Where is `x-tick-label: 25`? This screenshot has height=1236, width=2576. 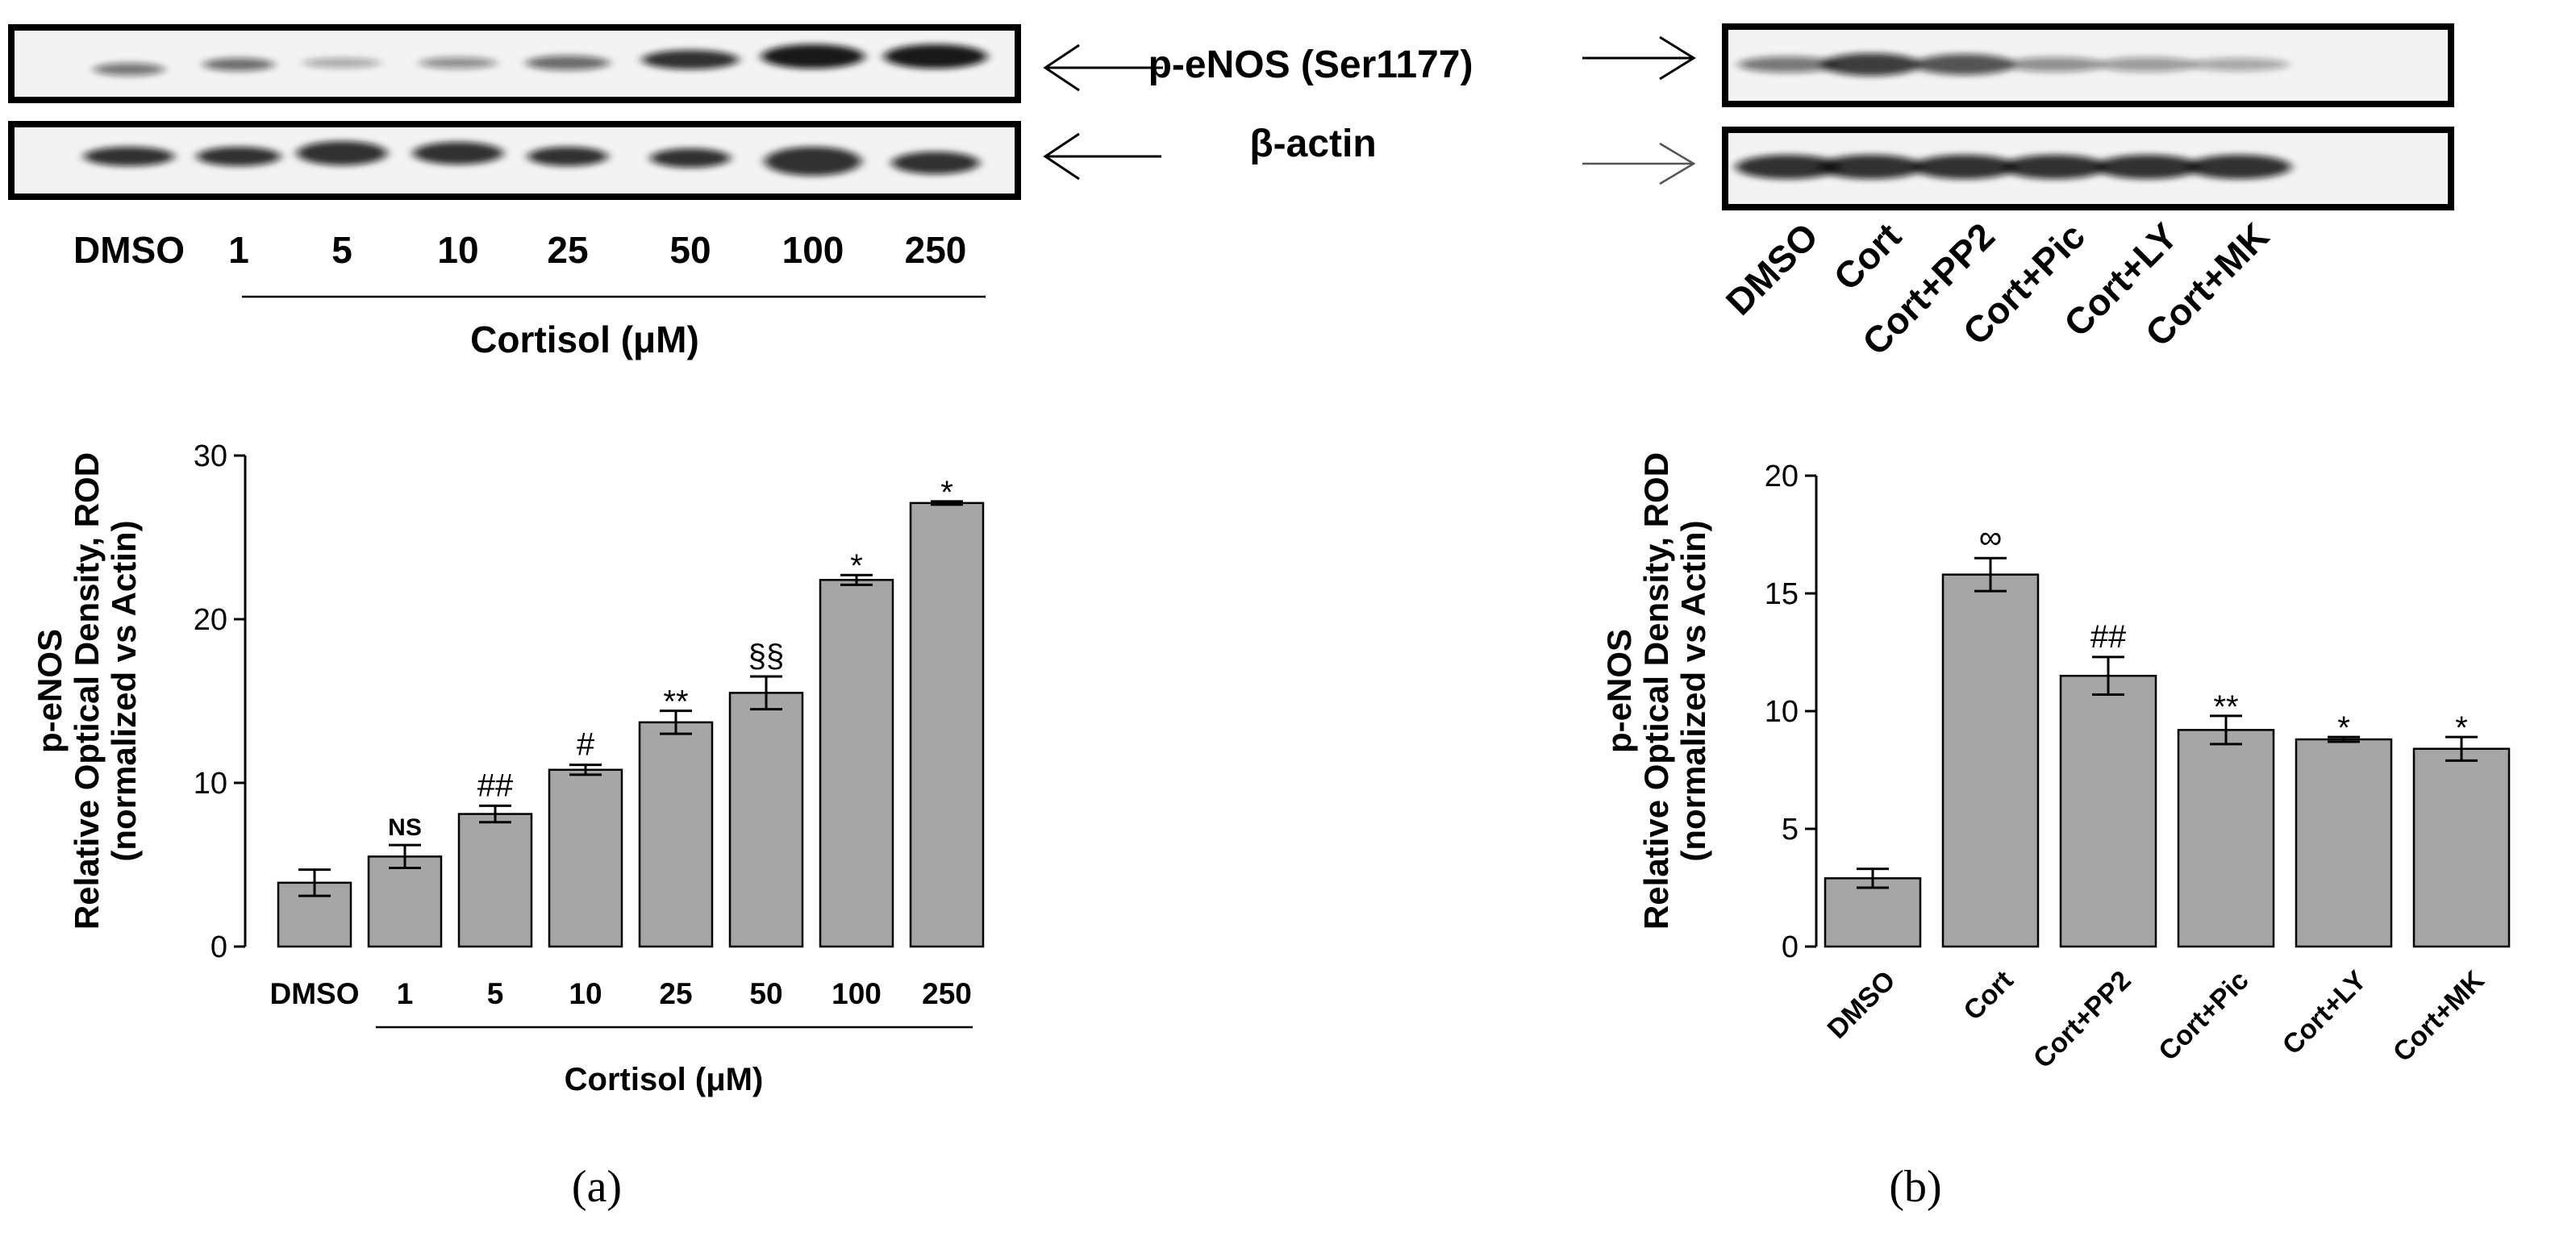 x-tick-label: 25 is located at coordinates (675, 993).